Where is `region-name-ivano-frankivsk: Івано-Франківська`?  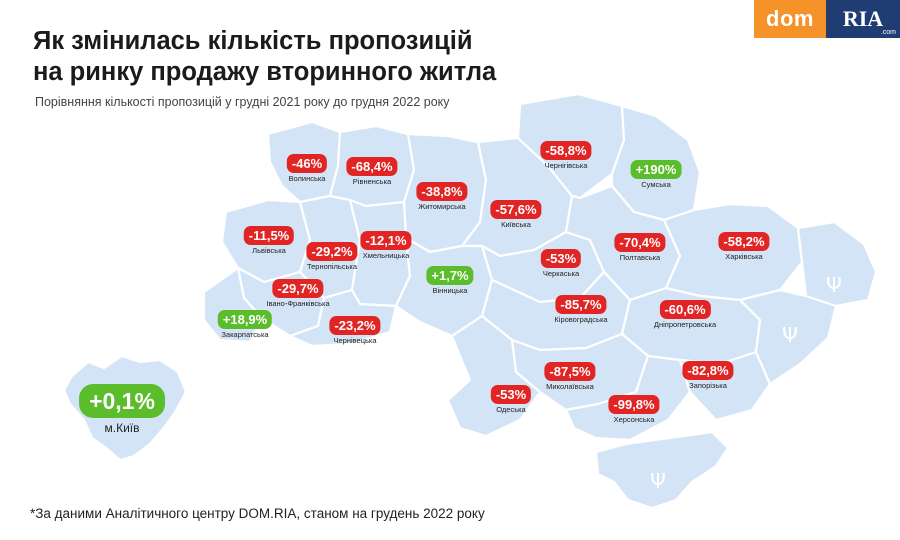 region-name-ivano-frankivsk: Івано-Франківська is located at coordinates (298, 303).